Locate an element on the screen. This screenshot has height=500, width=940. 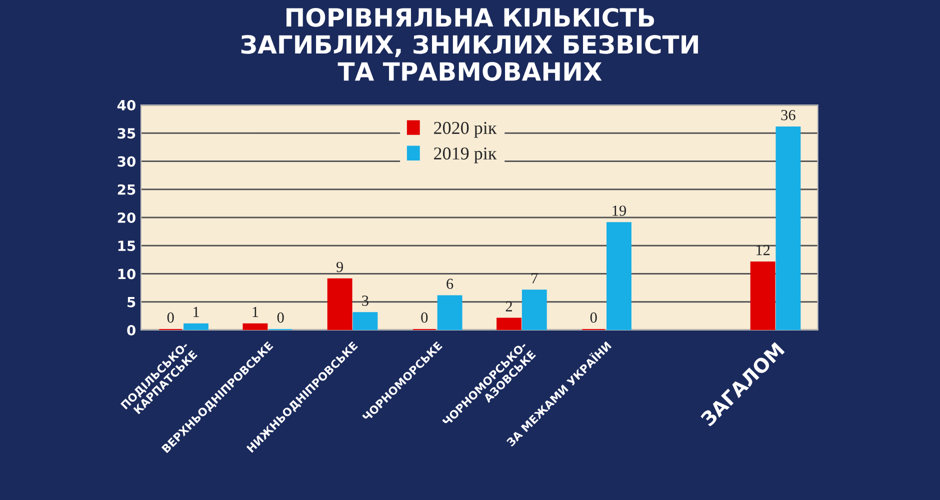
data-label: 36 is located at coordinates (788, 115).